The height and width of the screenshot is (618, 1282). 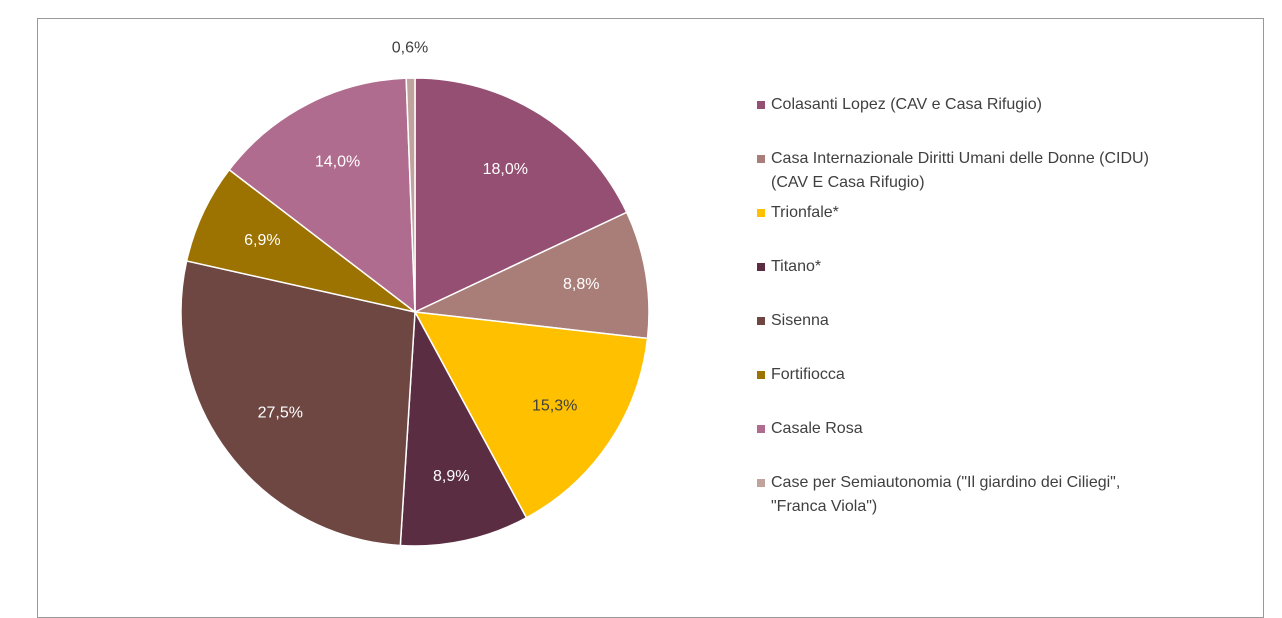 I want to click on legend-entry: Casale Rosa, so click(x=957, y=429).